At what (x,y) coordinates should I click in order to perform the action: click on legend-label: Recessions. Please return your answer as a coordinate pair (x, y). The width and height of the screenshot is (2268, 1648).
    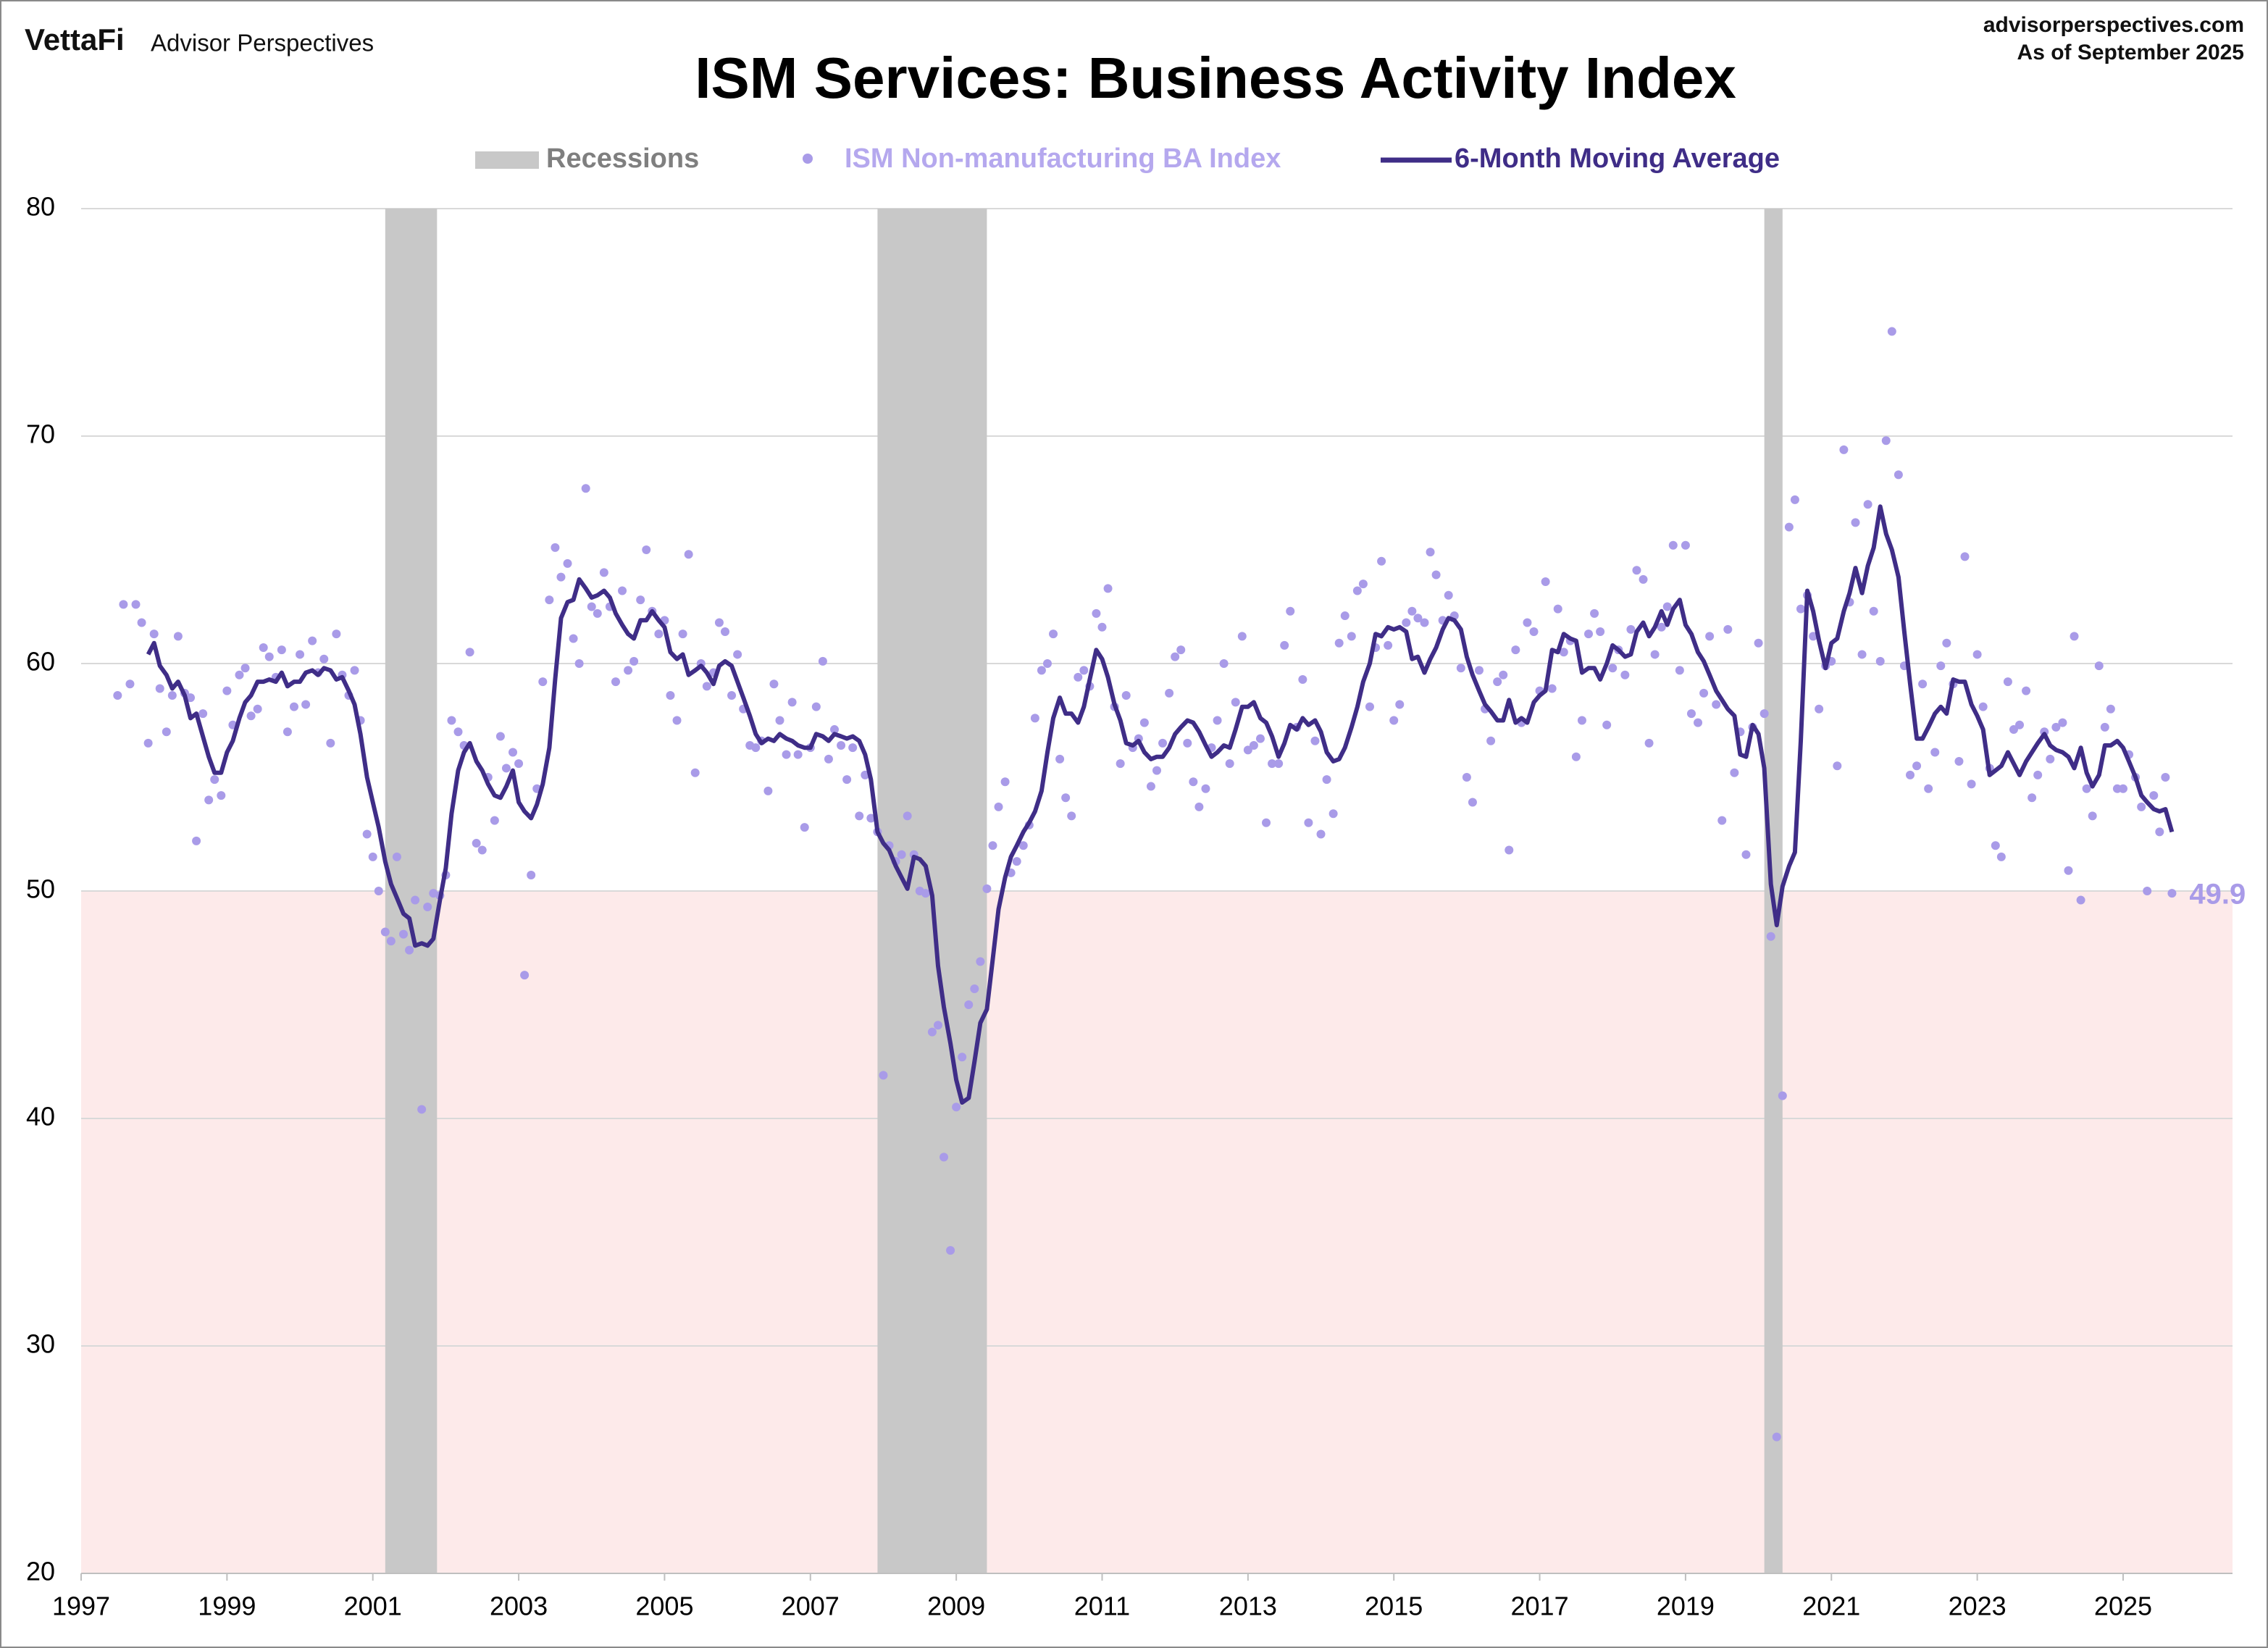
    Looking at the image, I should click on (623, 158).